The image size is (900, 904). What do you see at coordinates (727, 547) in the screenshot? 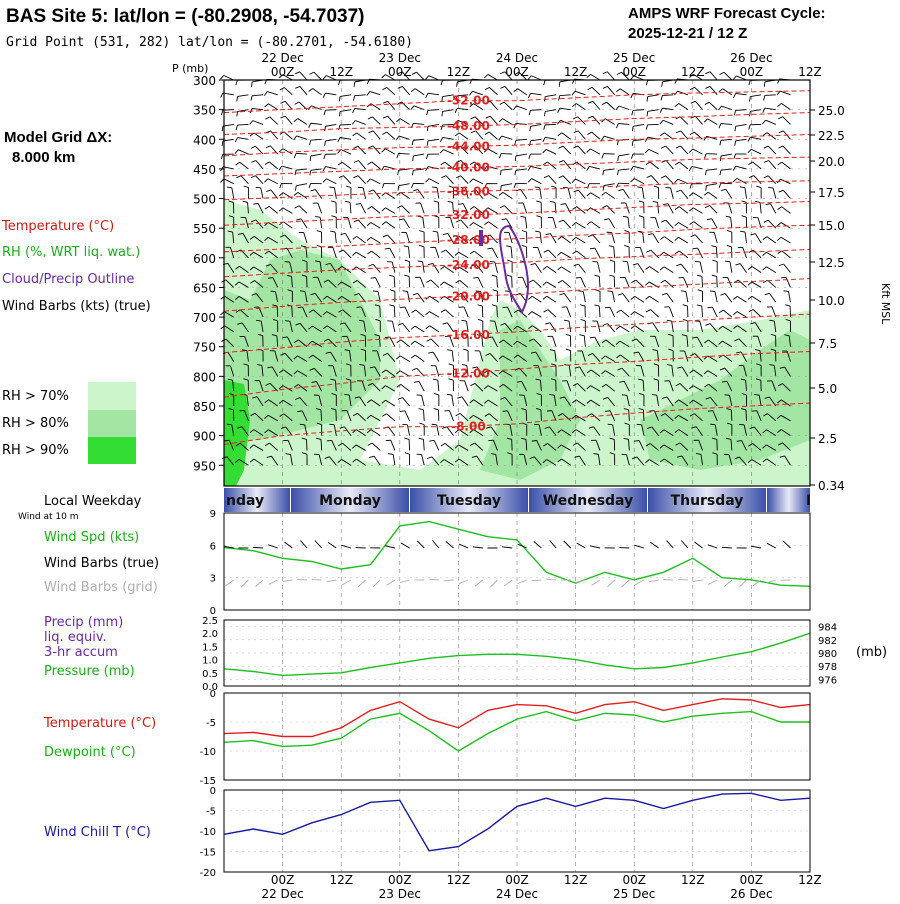
I see `wind10m-barb-true` at bounding box center [727, 547].